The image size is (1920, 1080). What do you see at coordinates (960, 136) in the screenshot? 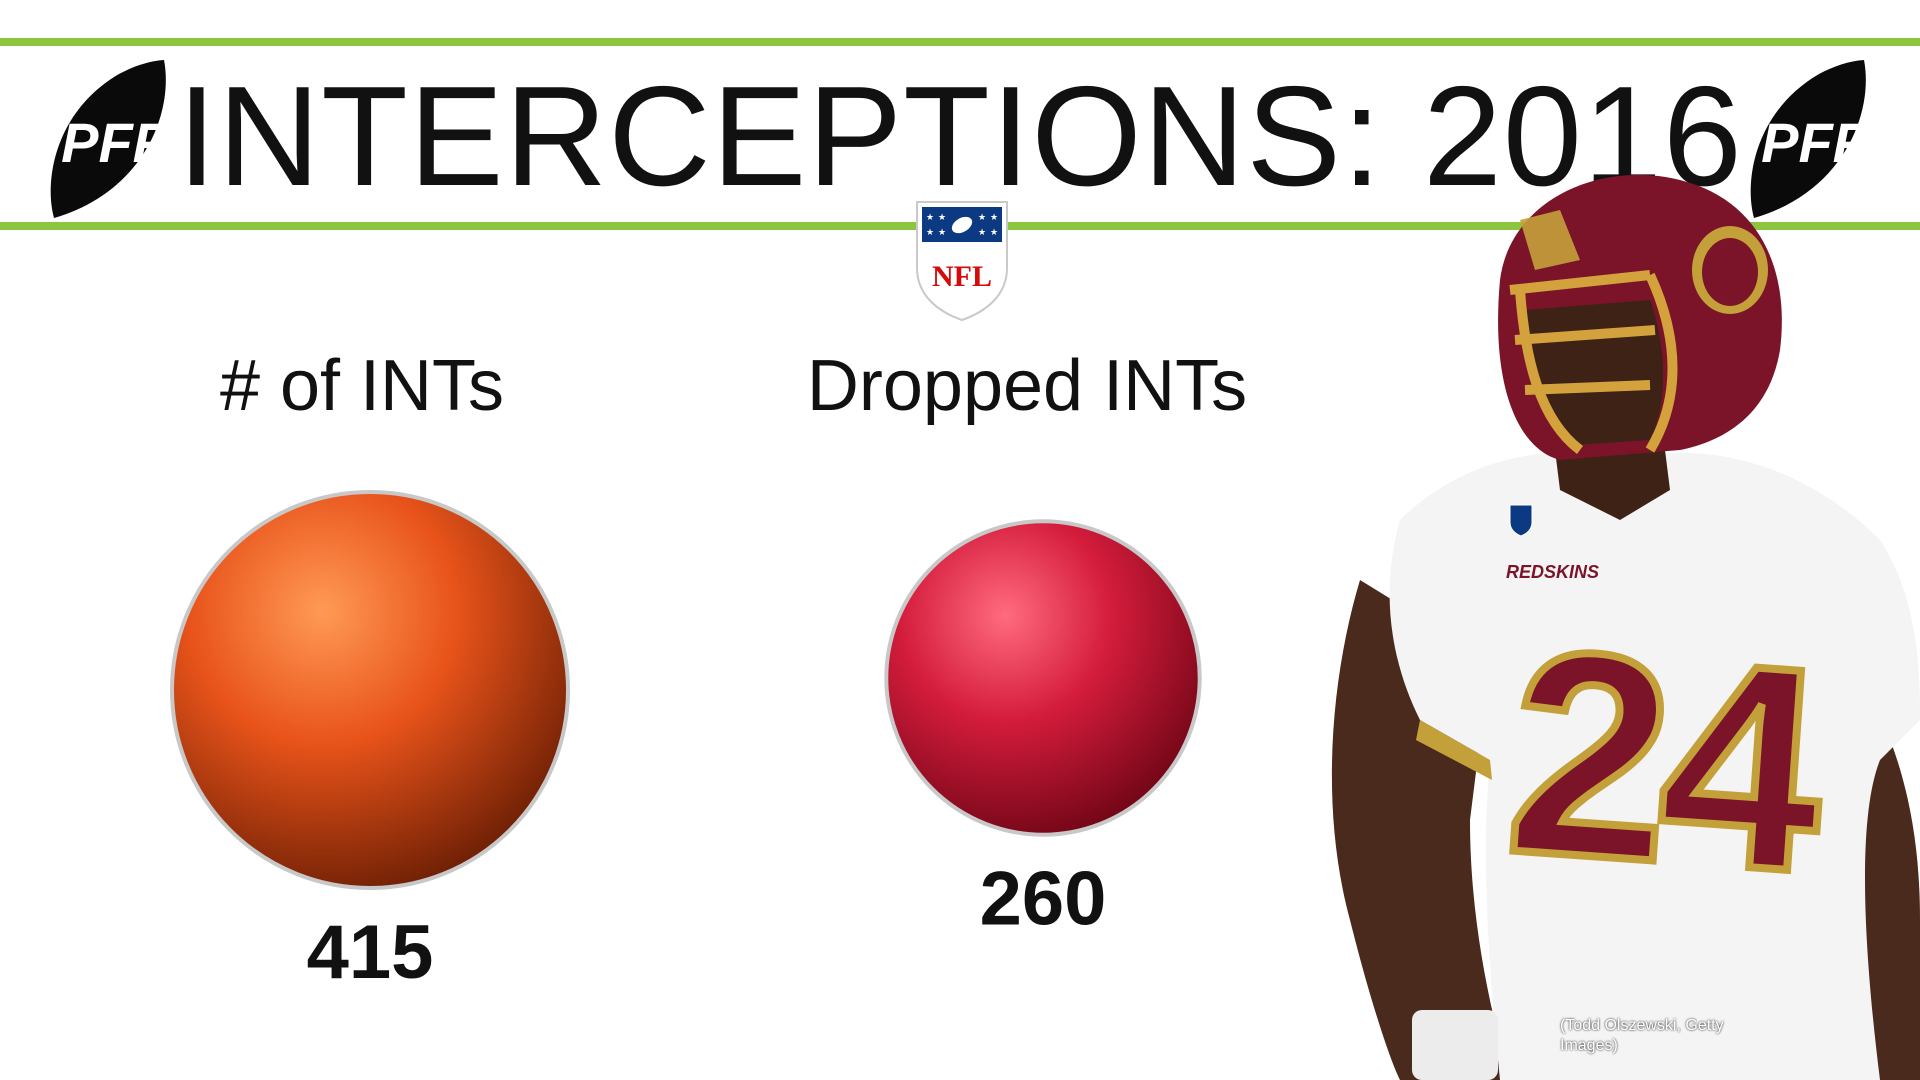
I see `page-title: INTERCEPTIONS: 2016` at bounding box center [960, 136].